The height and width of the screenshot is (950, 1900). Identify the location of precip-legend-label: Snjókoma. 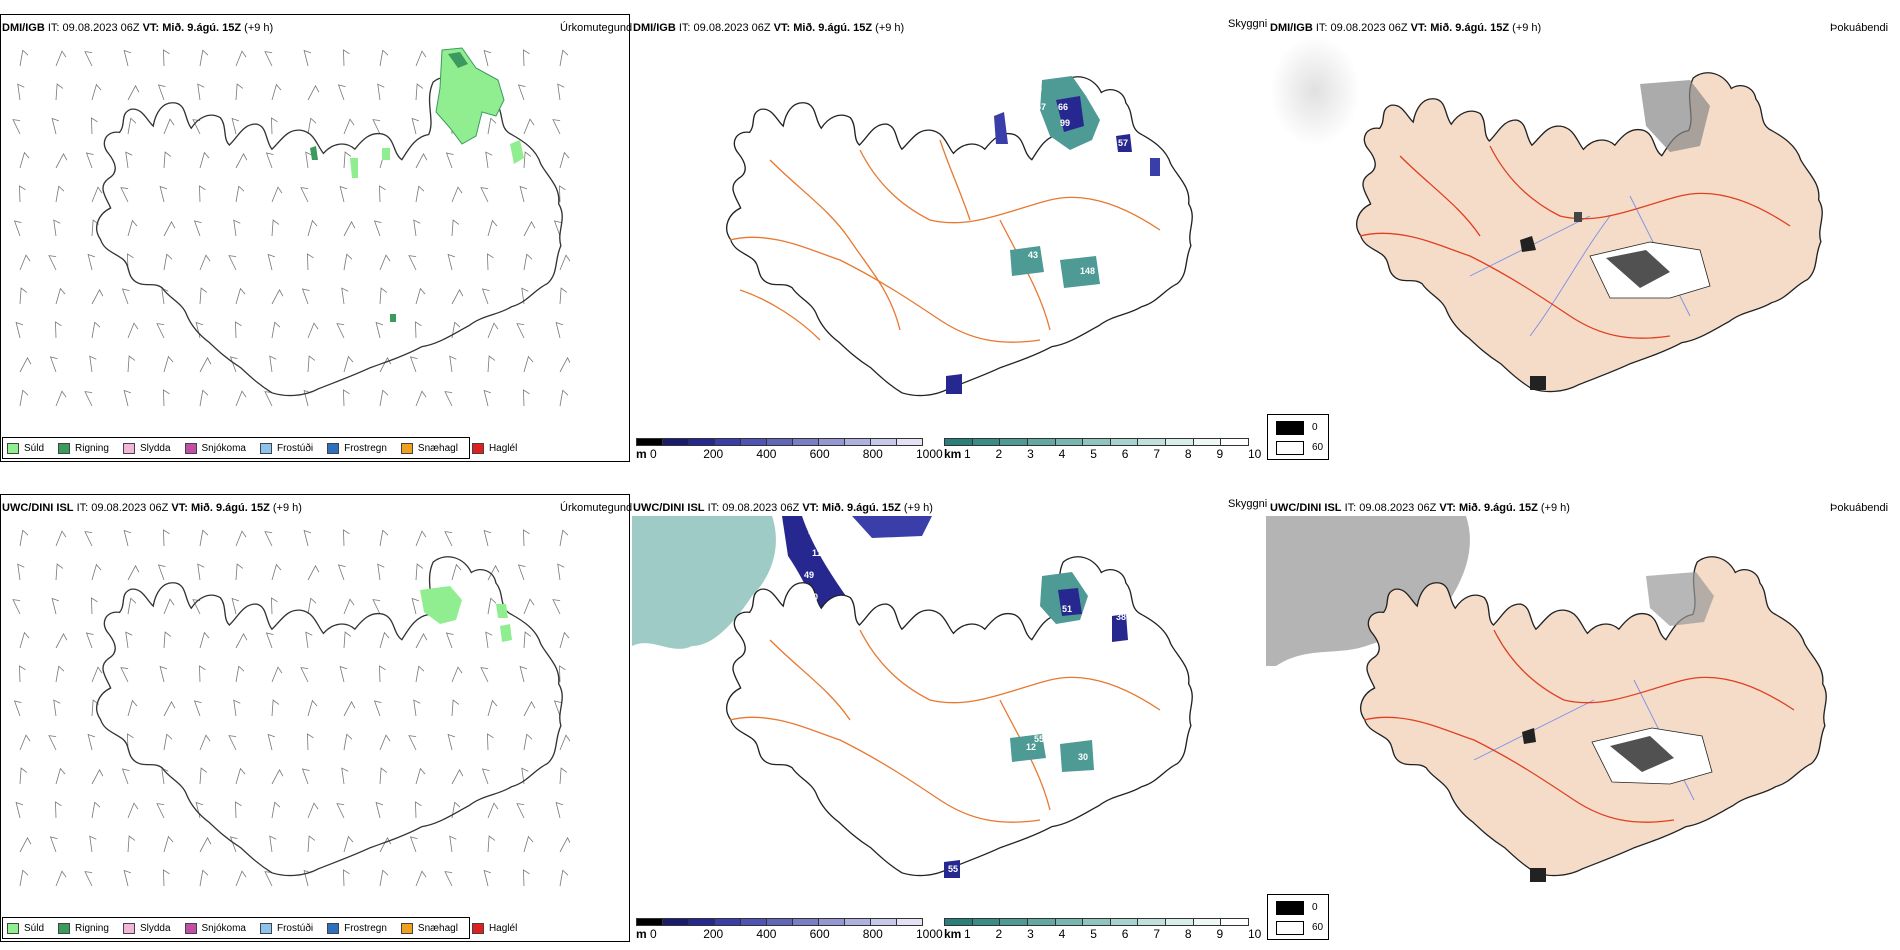
(223, 448).